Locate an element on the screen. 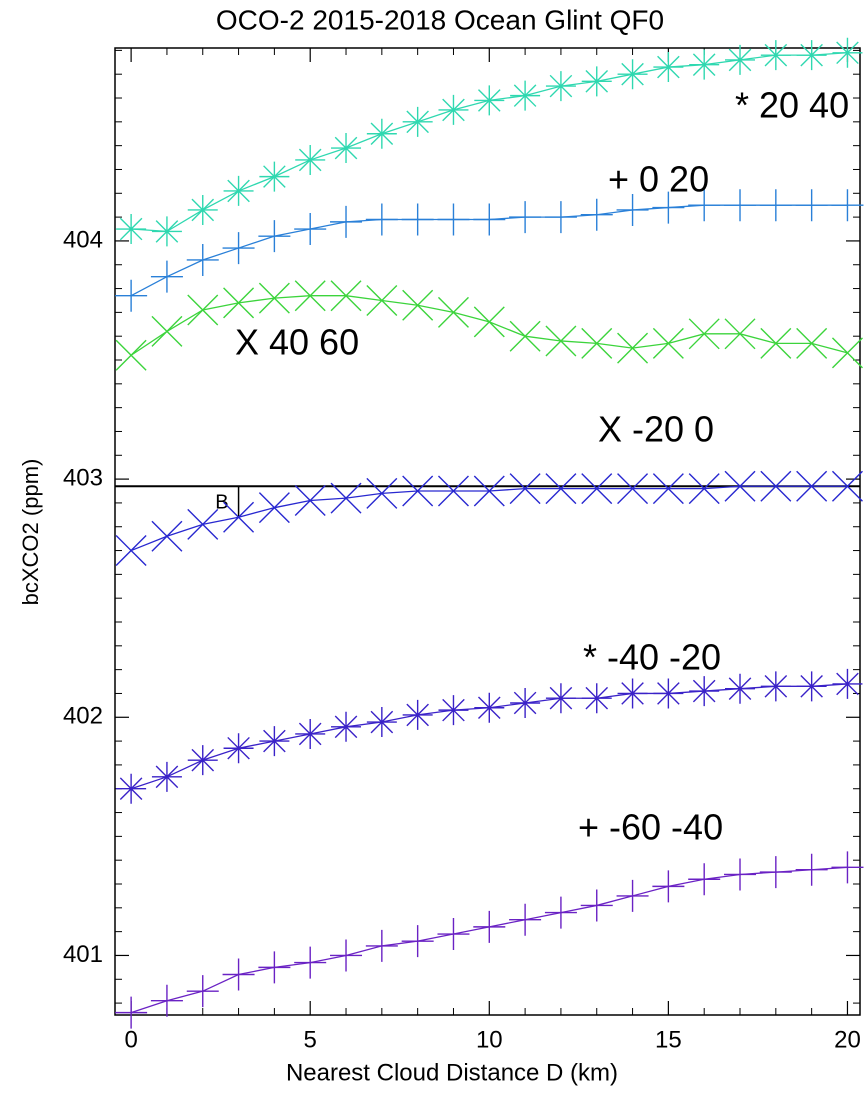  x-tick-label: 0 is located at coordinates (130, 1039).